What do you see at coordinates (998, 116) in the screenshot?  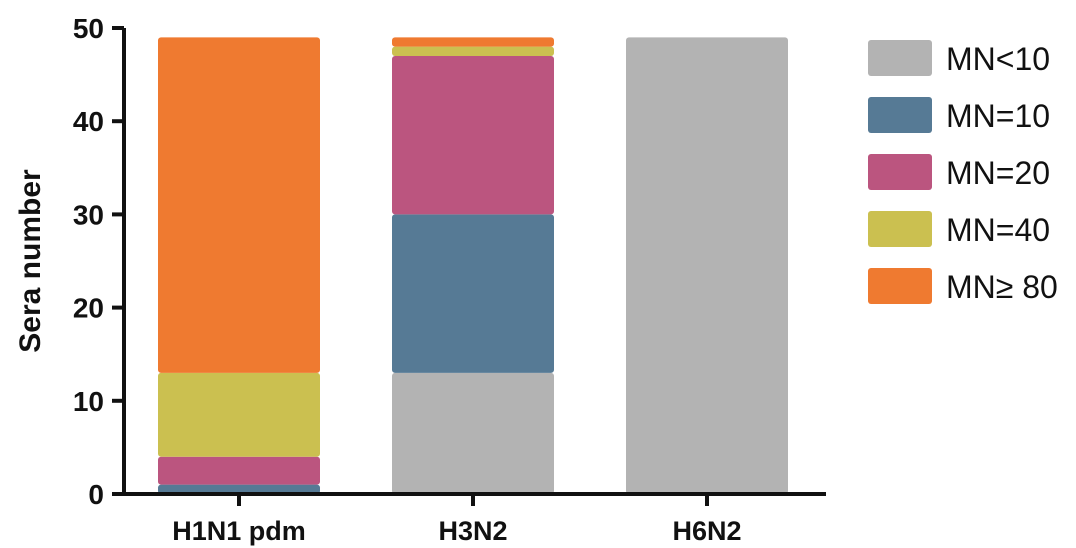 I see `legend-label: MN=10` at bounding box center [998, 116].